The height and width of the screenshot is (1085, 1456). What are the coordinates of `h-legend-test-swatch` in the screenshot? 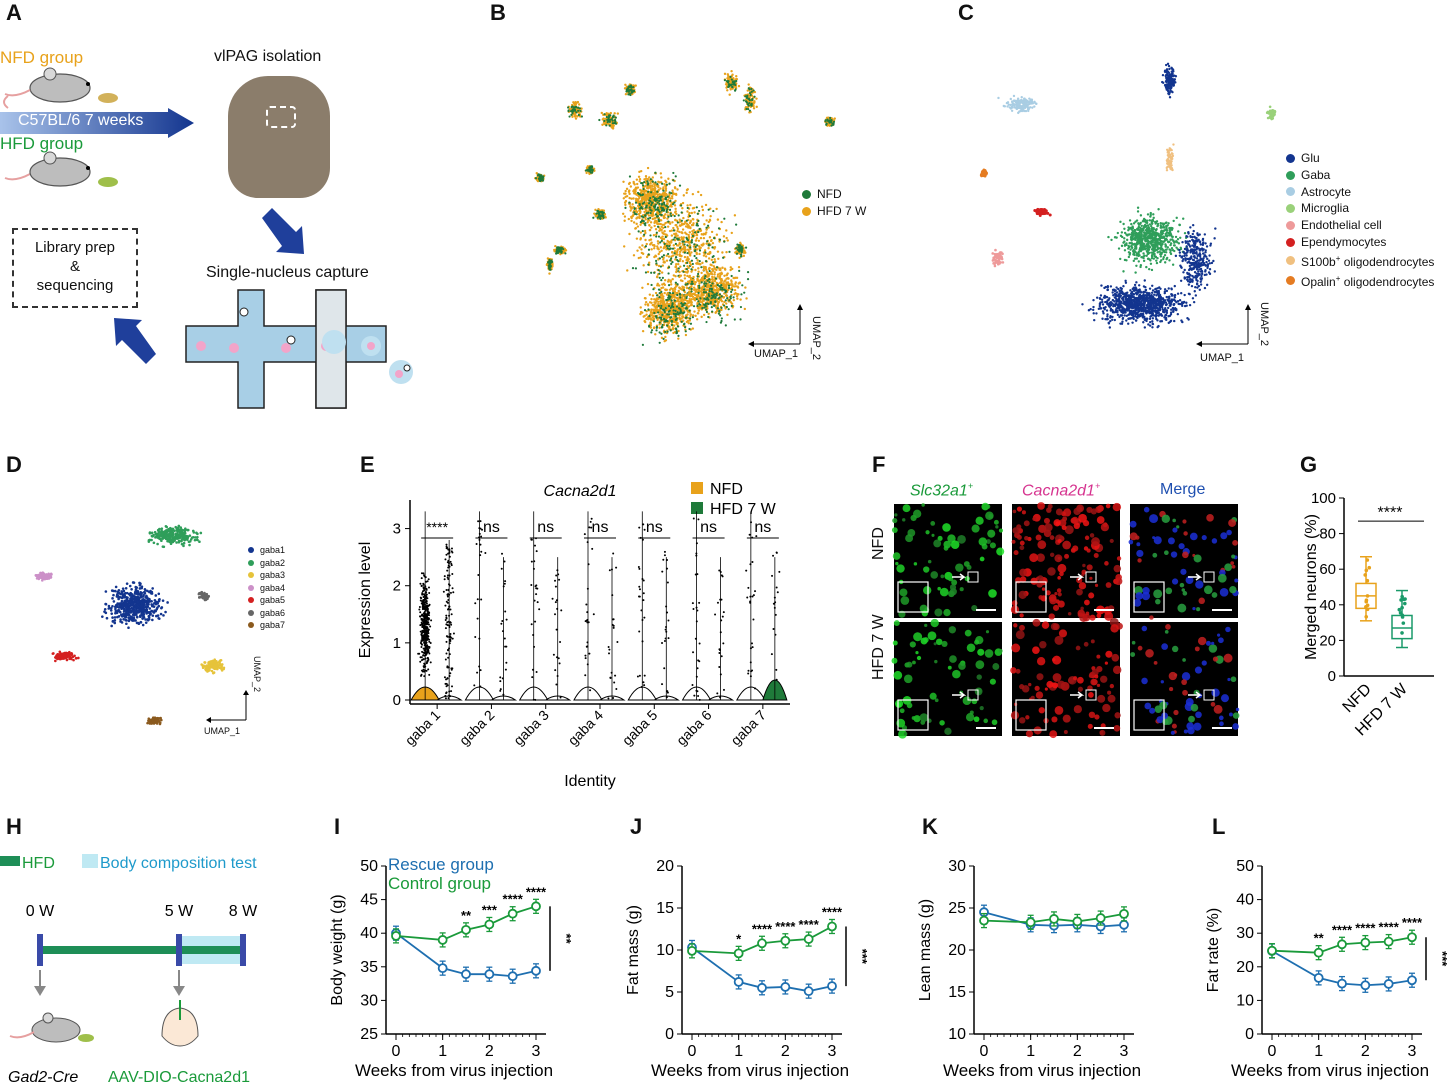 It's located at (90, 861).